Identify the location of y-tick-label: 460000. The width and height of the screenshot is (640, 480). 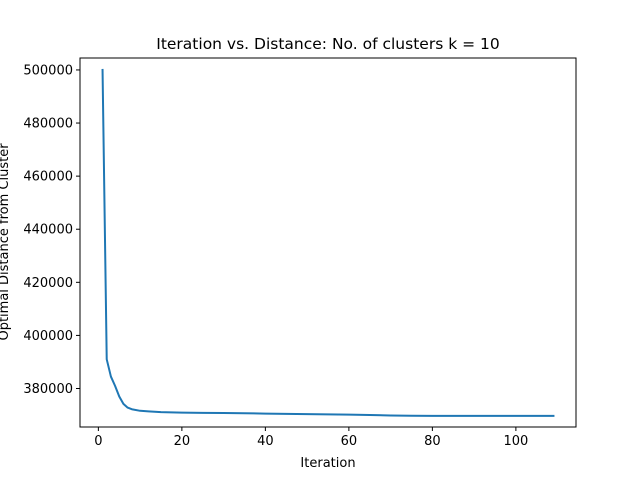
(48, 177).